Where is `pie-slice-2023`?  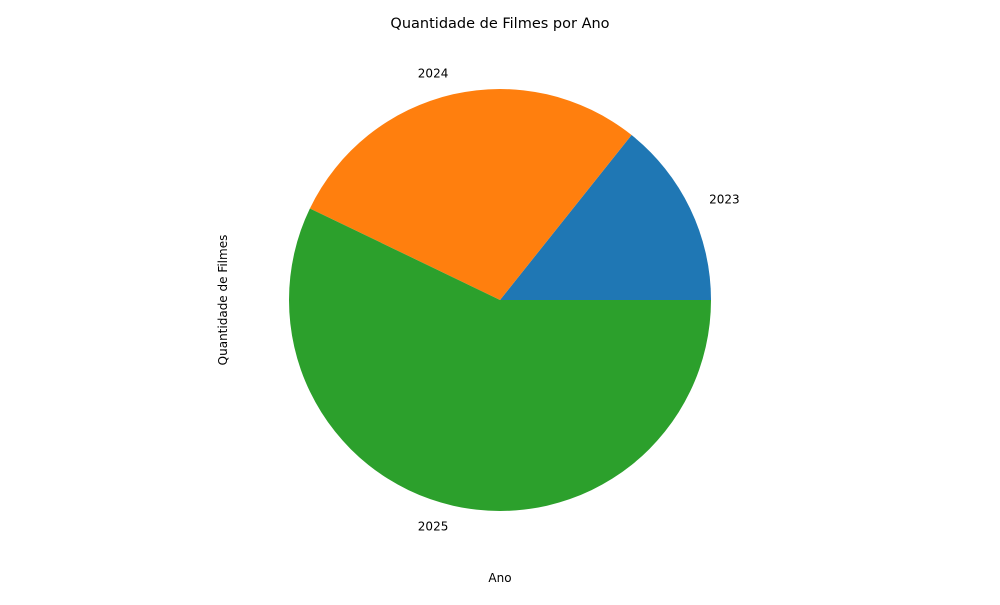
pie-slice-2023 is located at coordinates (605, 217).